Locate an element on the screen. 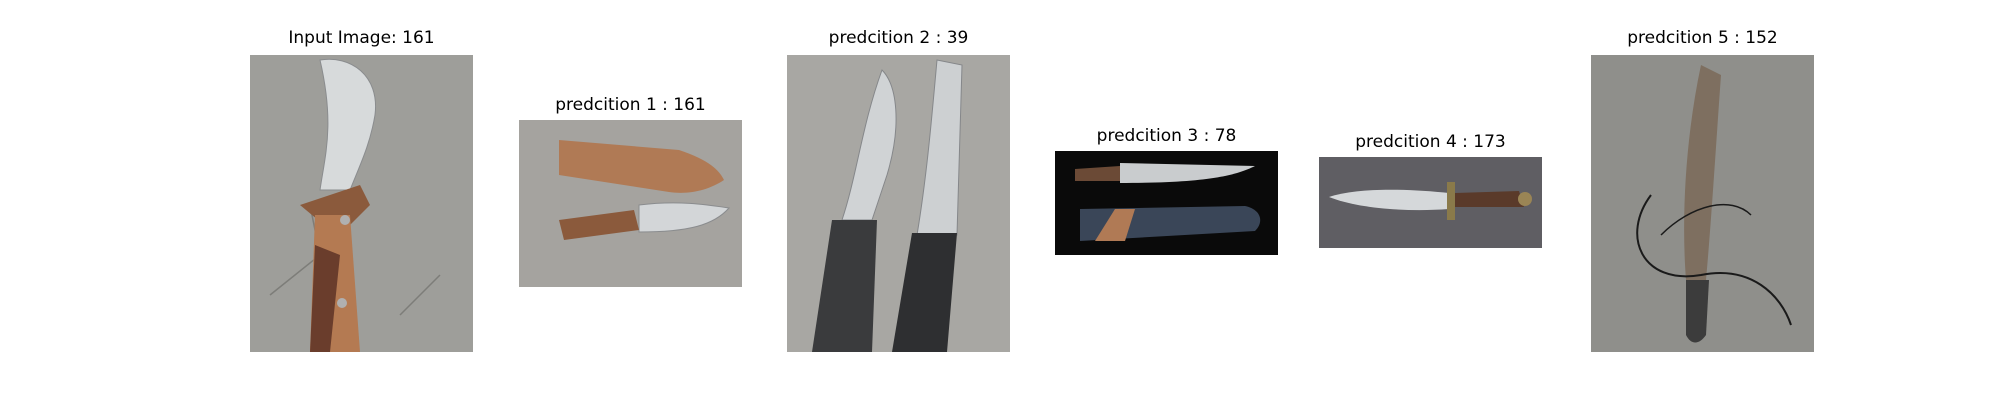 This screenshot has width=2000, height=400. prediction-4-panel: predcition 4 : 173 is located at coordinates (1430, 190).